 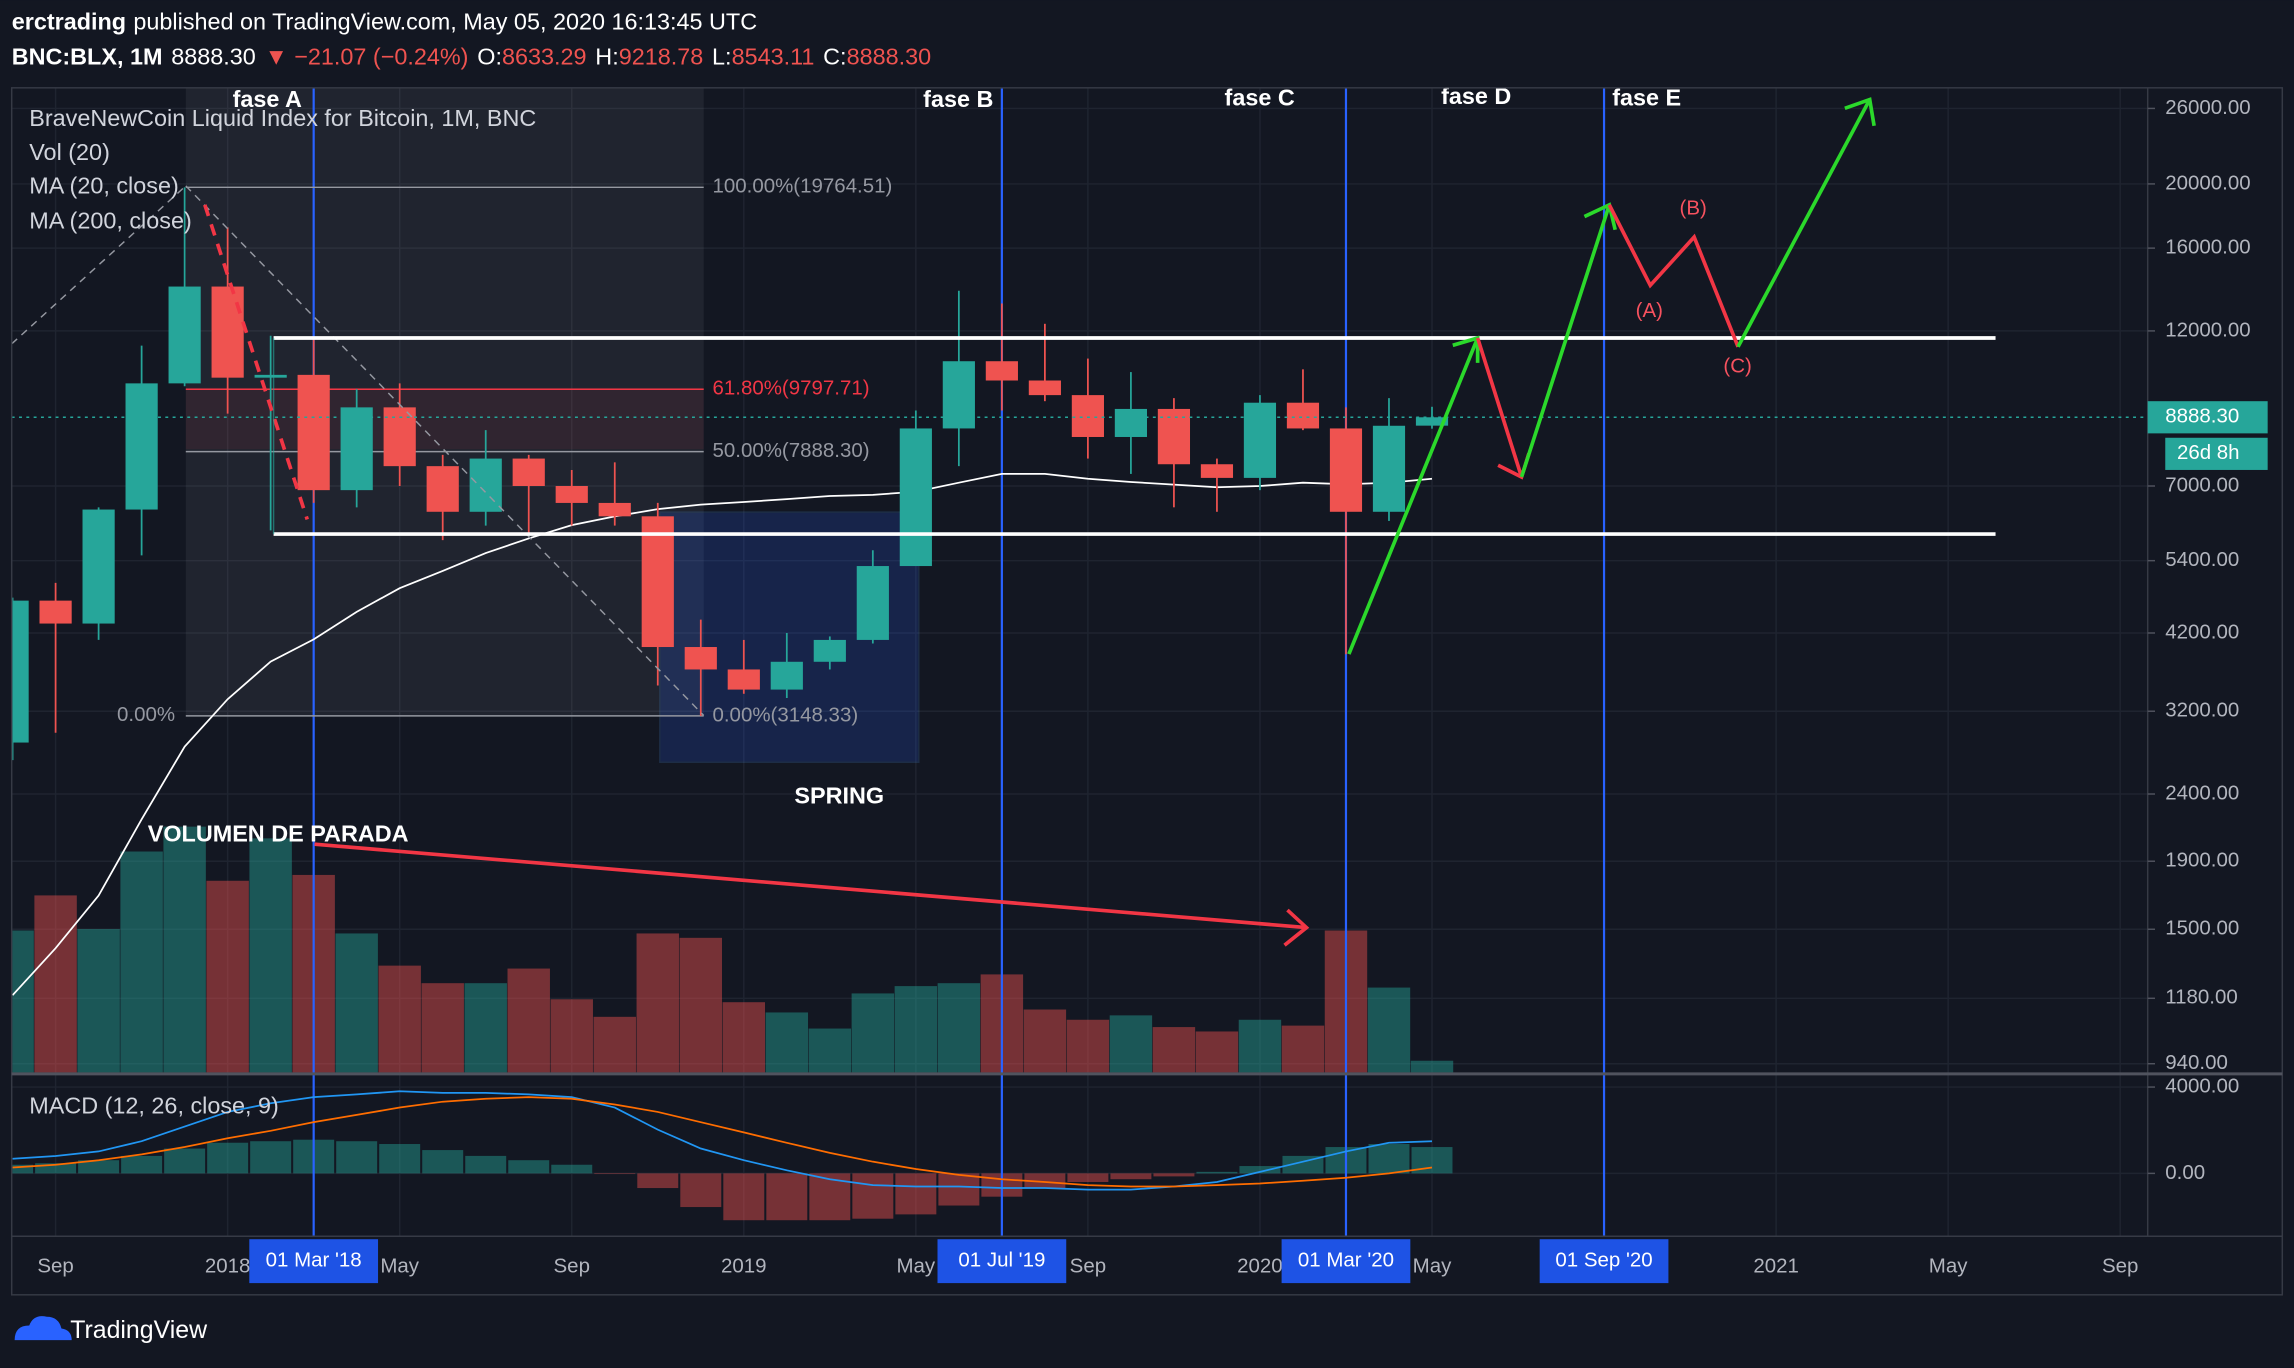 What do you see at coordinates (790, 450) in the screenshot?
I see `fib-label: 50.00%(7888.30)` at bounding box center [790, 450].